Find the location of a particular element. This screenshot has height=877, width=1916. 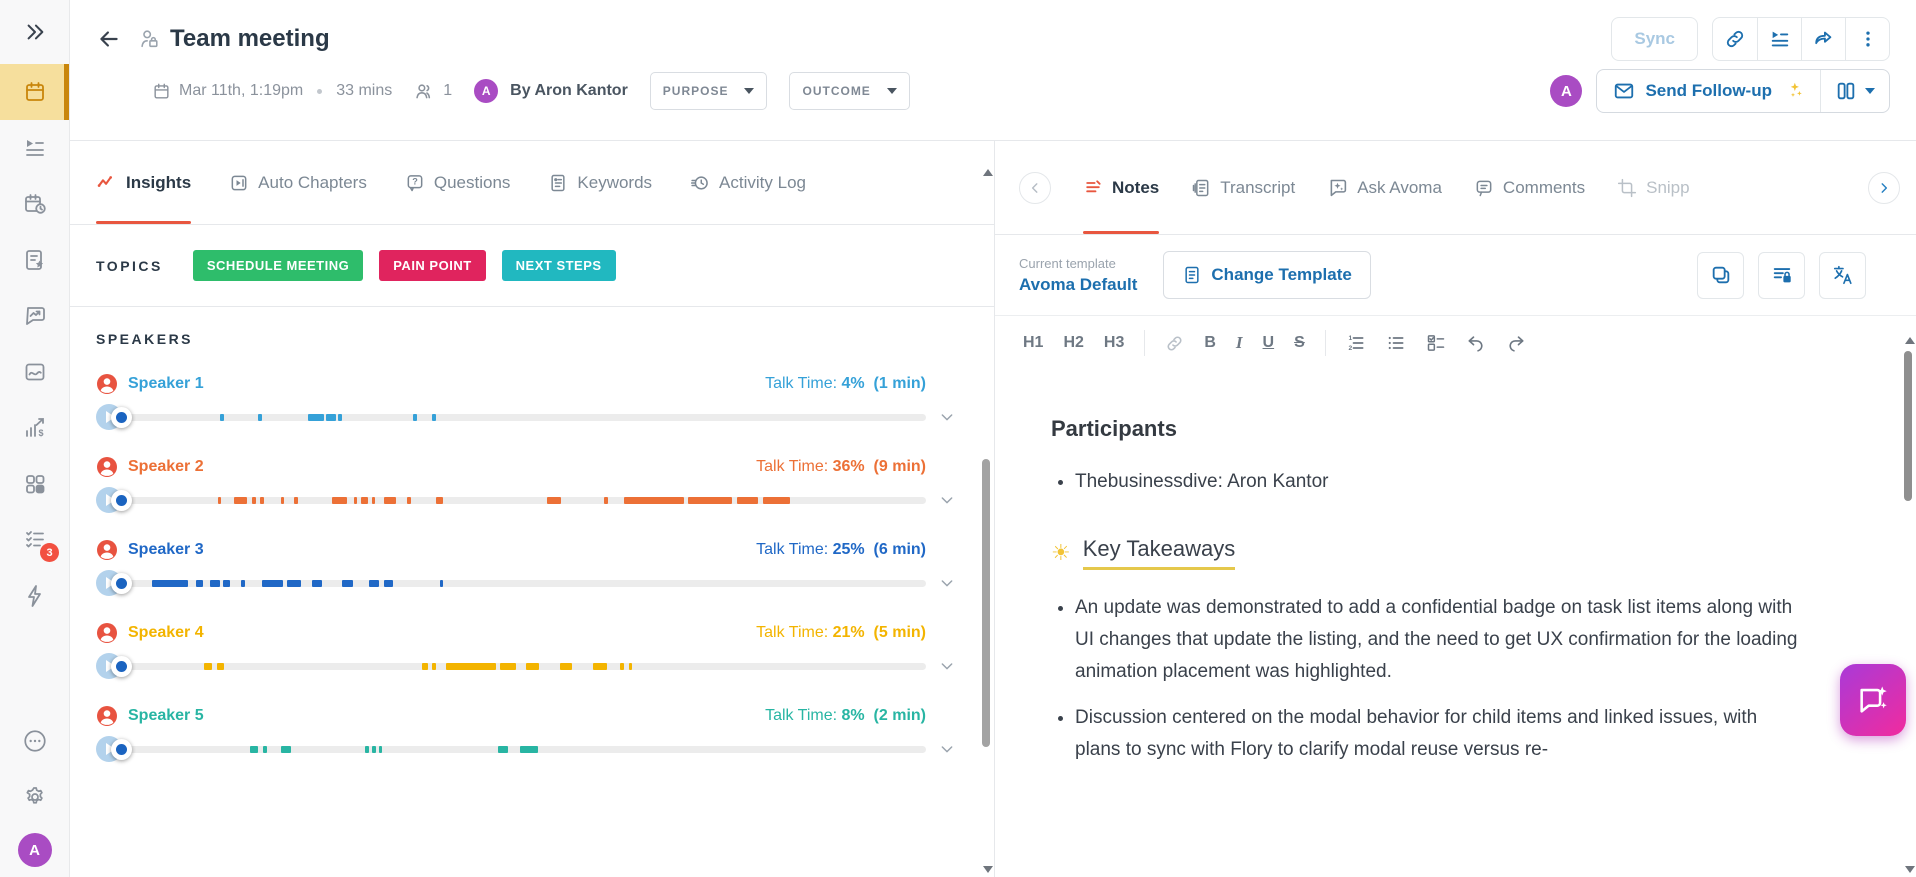

redo-button is located at coordinates (1516, 343).